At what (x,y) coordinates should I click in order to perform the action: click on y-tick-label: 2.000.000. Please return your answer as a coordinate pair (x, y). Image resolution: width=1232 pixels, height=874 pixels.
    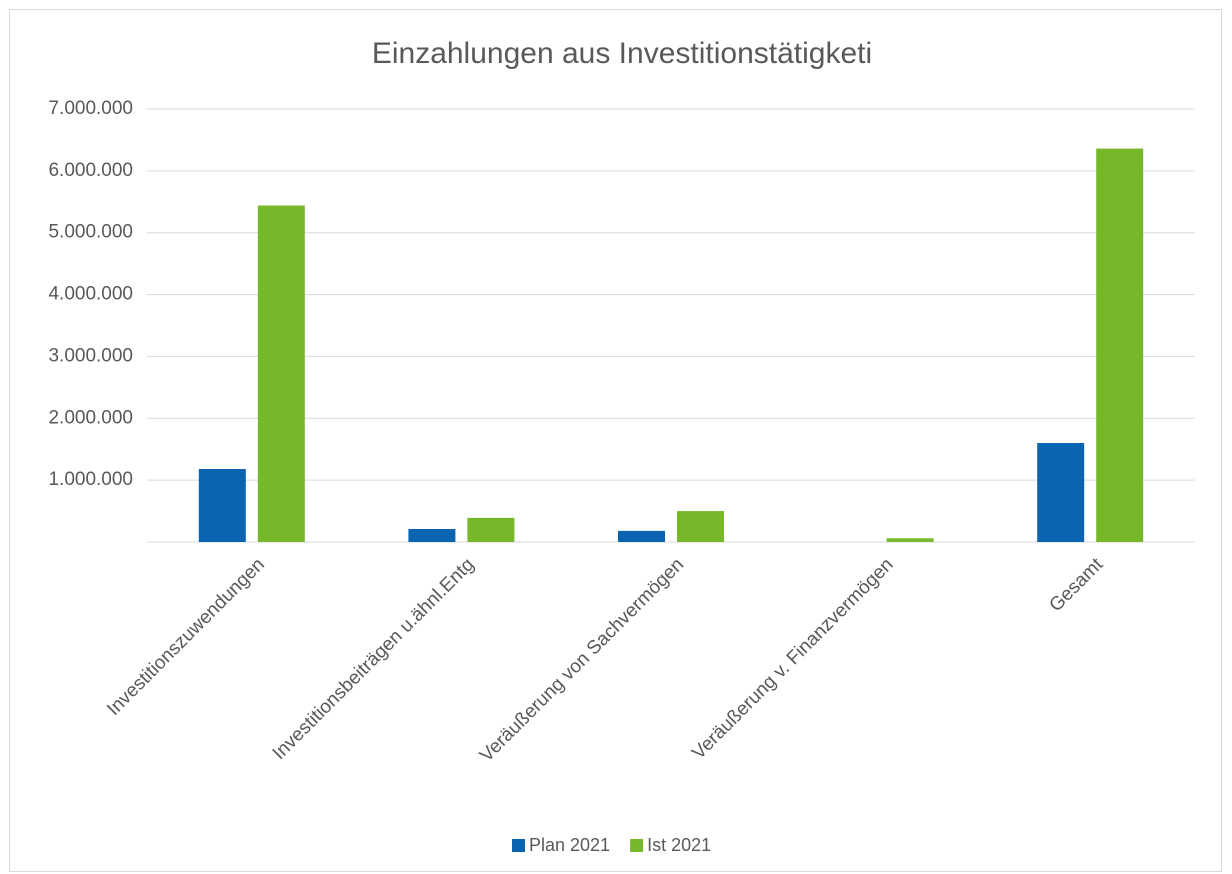
    Looking at the image, I should click on (90, 417).